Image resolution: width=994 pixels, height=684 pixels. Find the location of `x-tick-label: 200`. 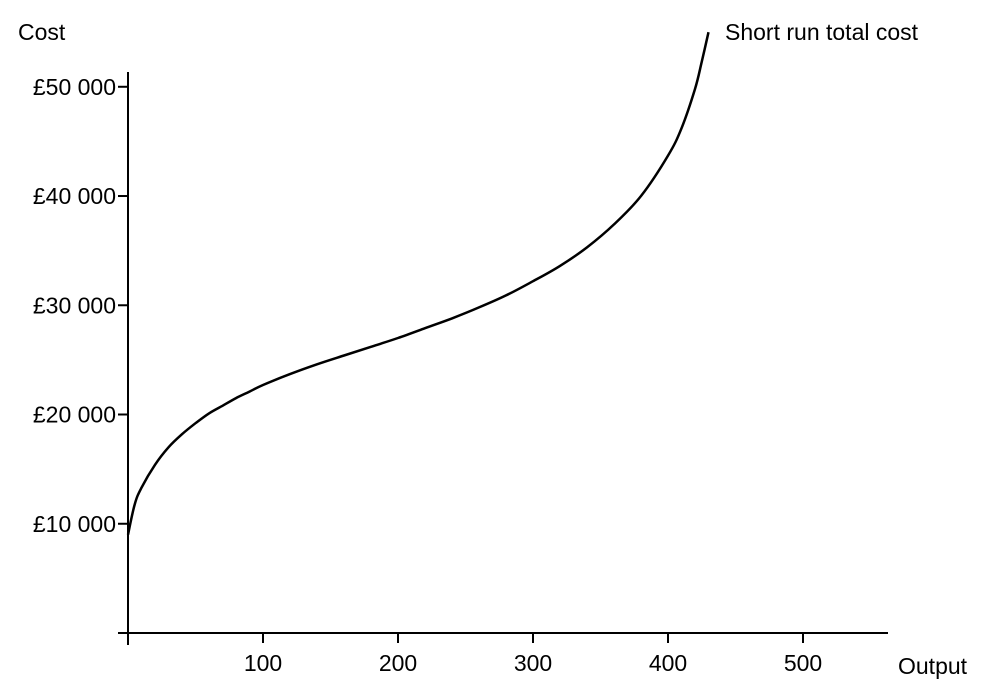

x-tick-label: 200 is located at coordinates (398, 663).